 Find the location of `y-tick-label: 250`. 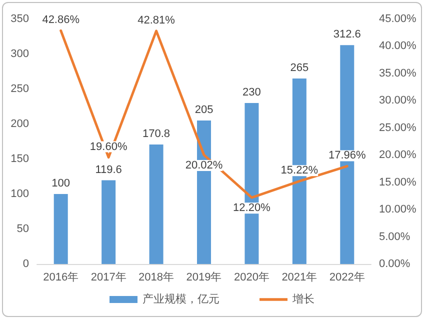

y-tick-label: 250 is located at coordinates (19, 89).